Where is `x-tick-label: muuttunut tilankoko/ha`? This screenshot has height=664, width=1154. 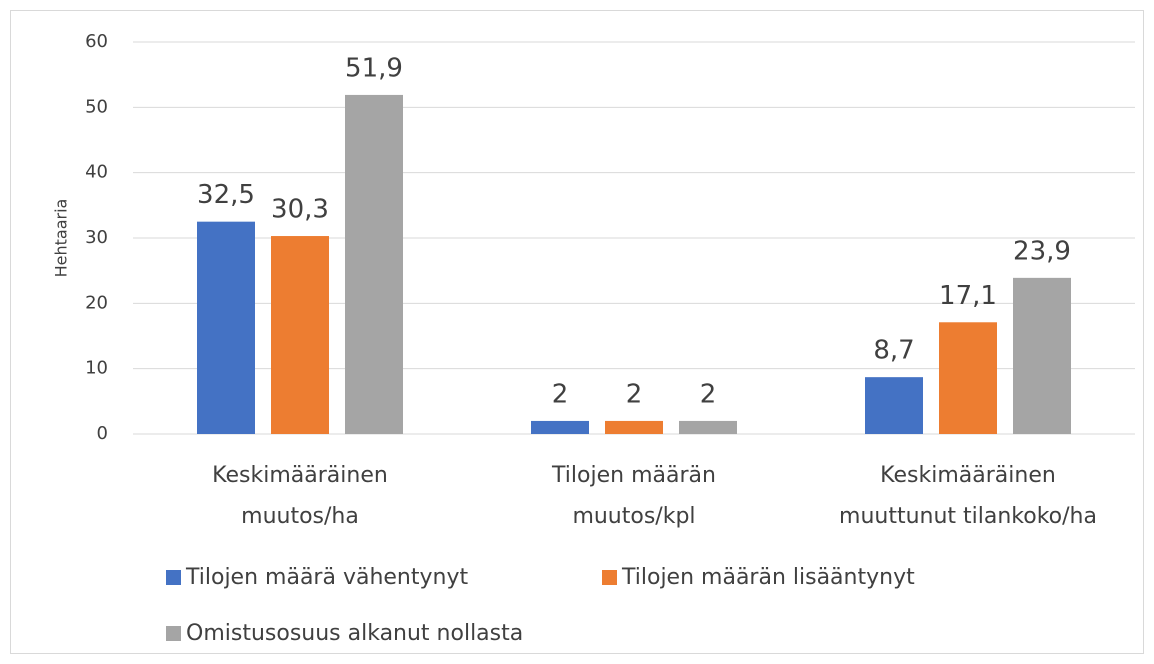 x-tick-label: muuttunut tilankoko/ha is located at coordinates (968, 516).